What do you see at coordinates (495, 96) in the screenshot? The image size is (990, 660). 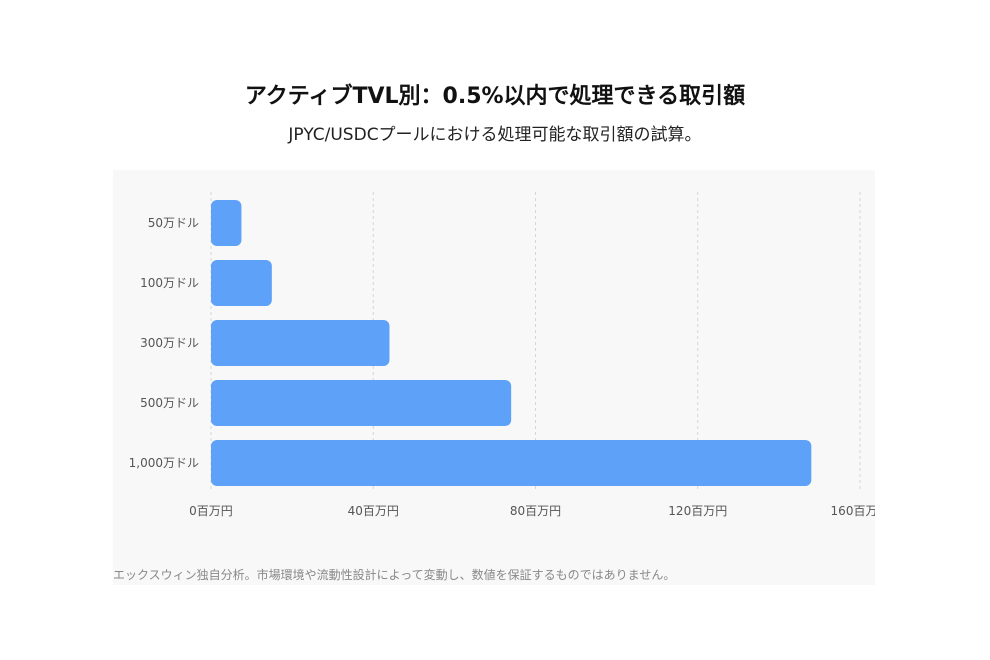 I see `chart-title: アクティブTVL別：0.5%以内で処理できる取引額` at bounding box center [495, 96].